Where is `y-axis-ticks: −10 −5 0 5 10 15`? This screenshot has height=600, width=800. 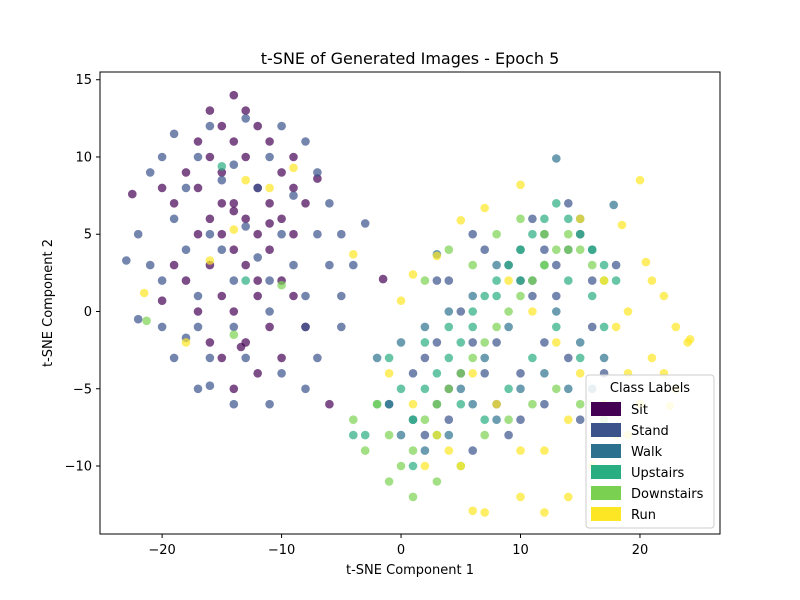 y-axis-ticks: −10 −5 0 5 10 15 is located at coordinates (82, 274).